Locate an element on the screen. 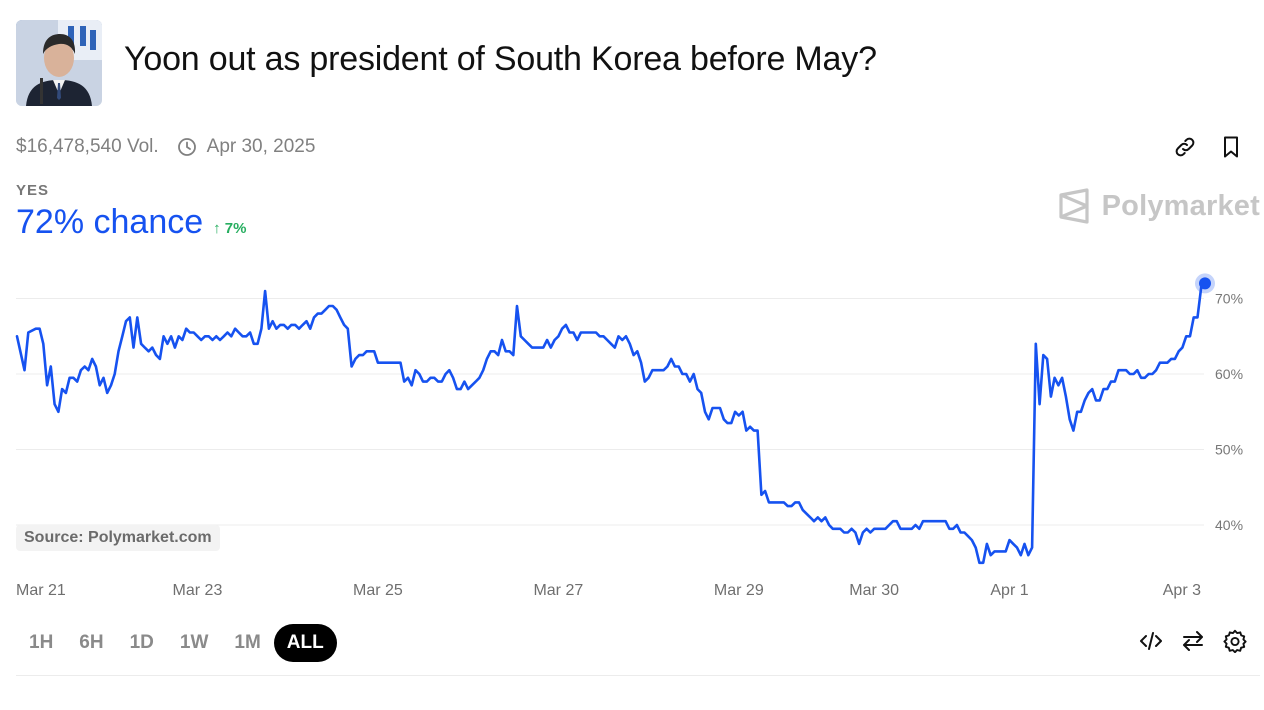 This screenshot has width=1264, height=710. chance-row: 72% chance ↑ 7% is located at coordinates (131, 222).